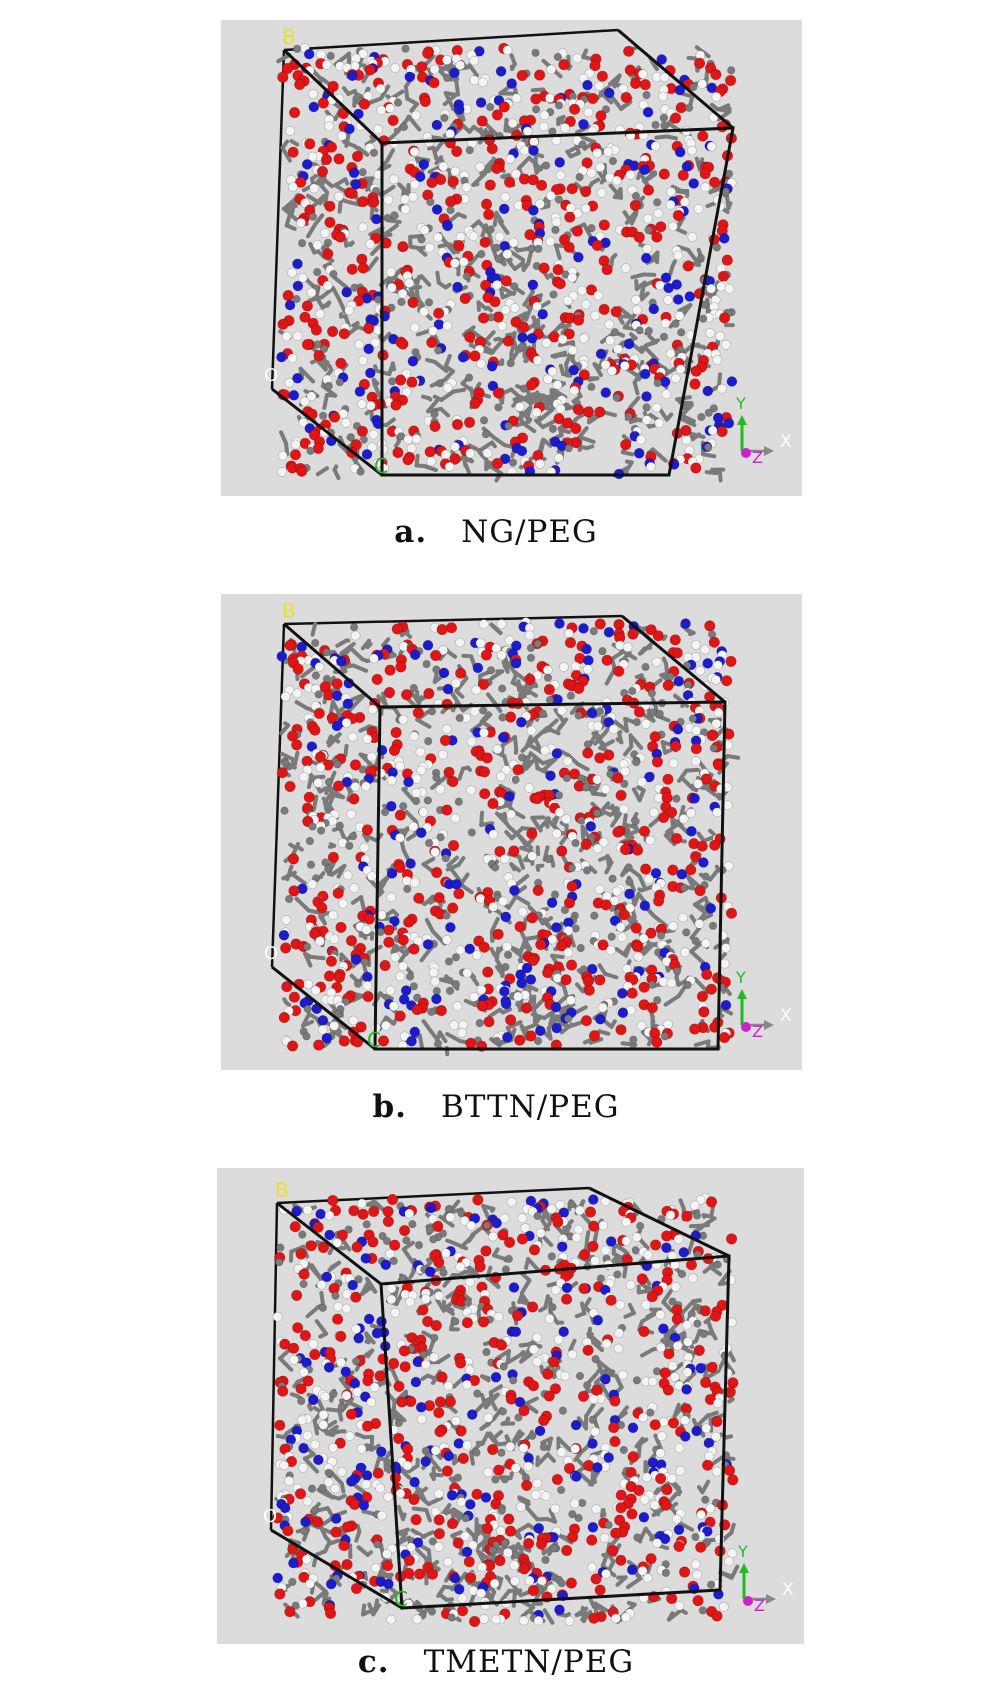 The width and height of the screenshot is (992, 1690). I want to click on caption-label-c: c., so click(373, 1662).